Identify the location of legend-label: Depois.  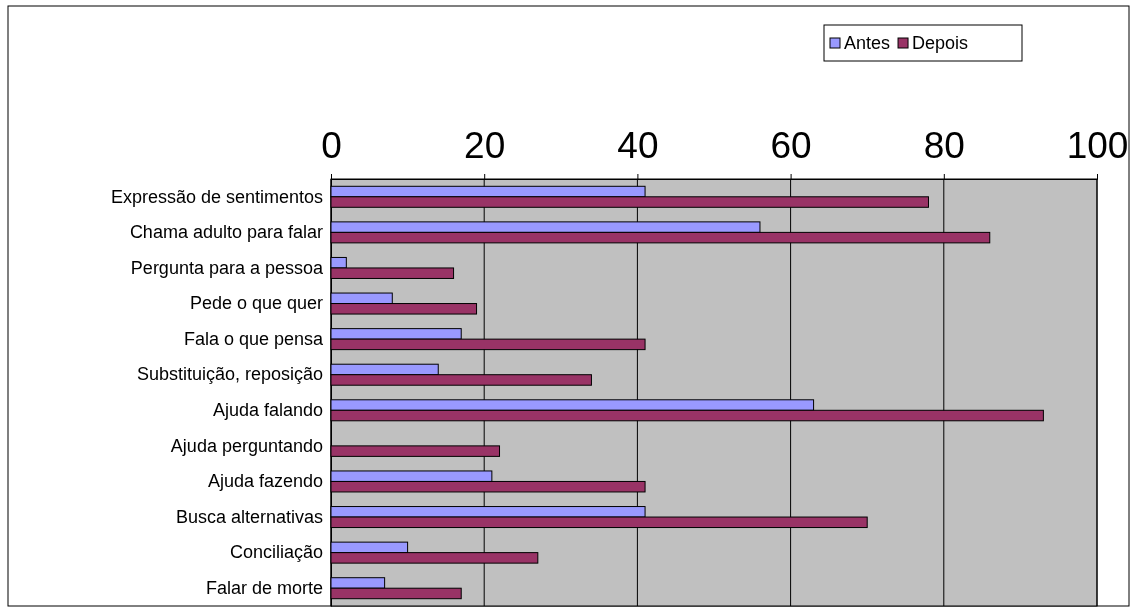
(940, 43).